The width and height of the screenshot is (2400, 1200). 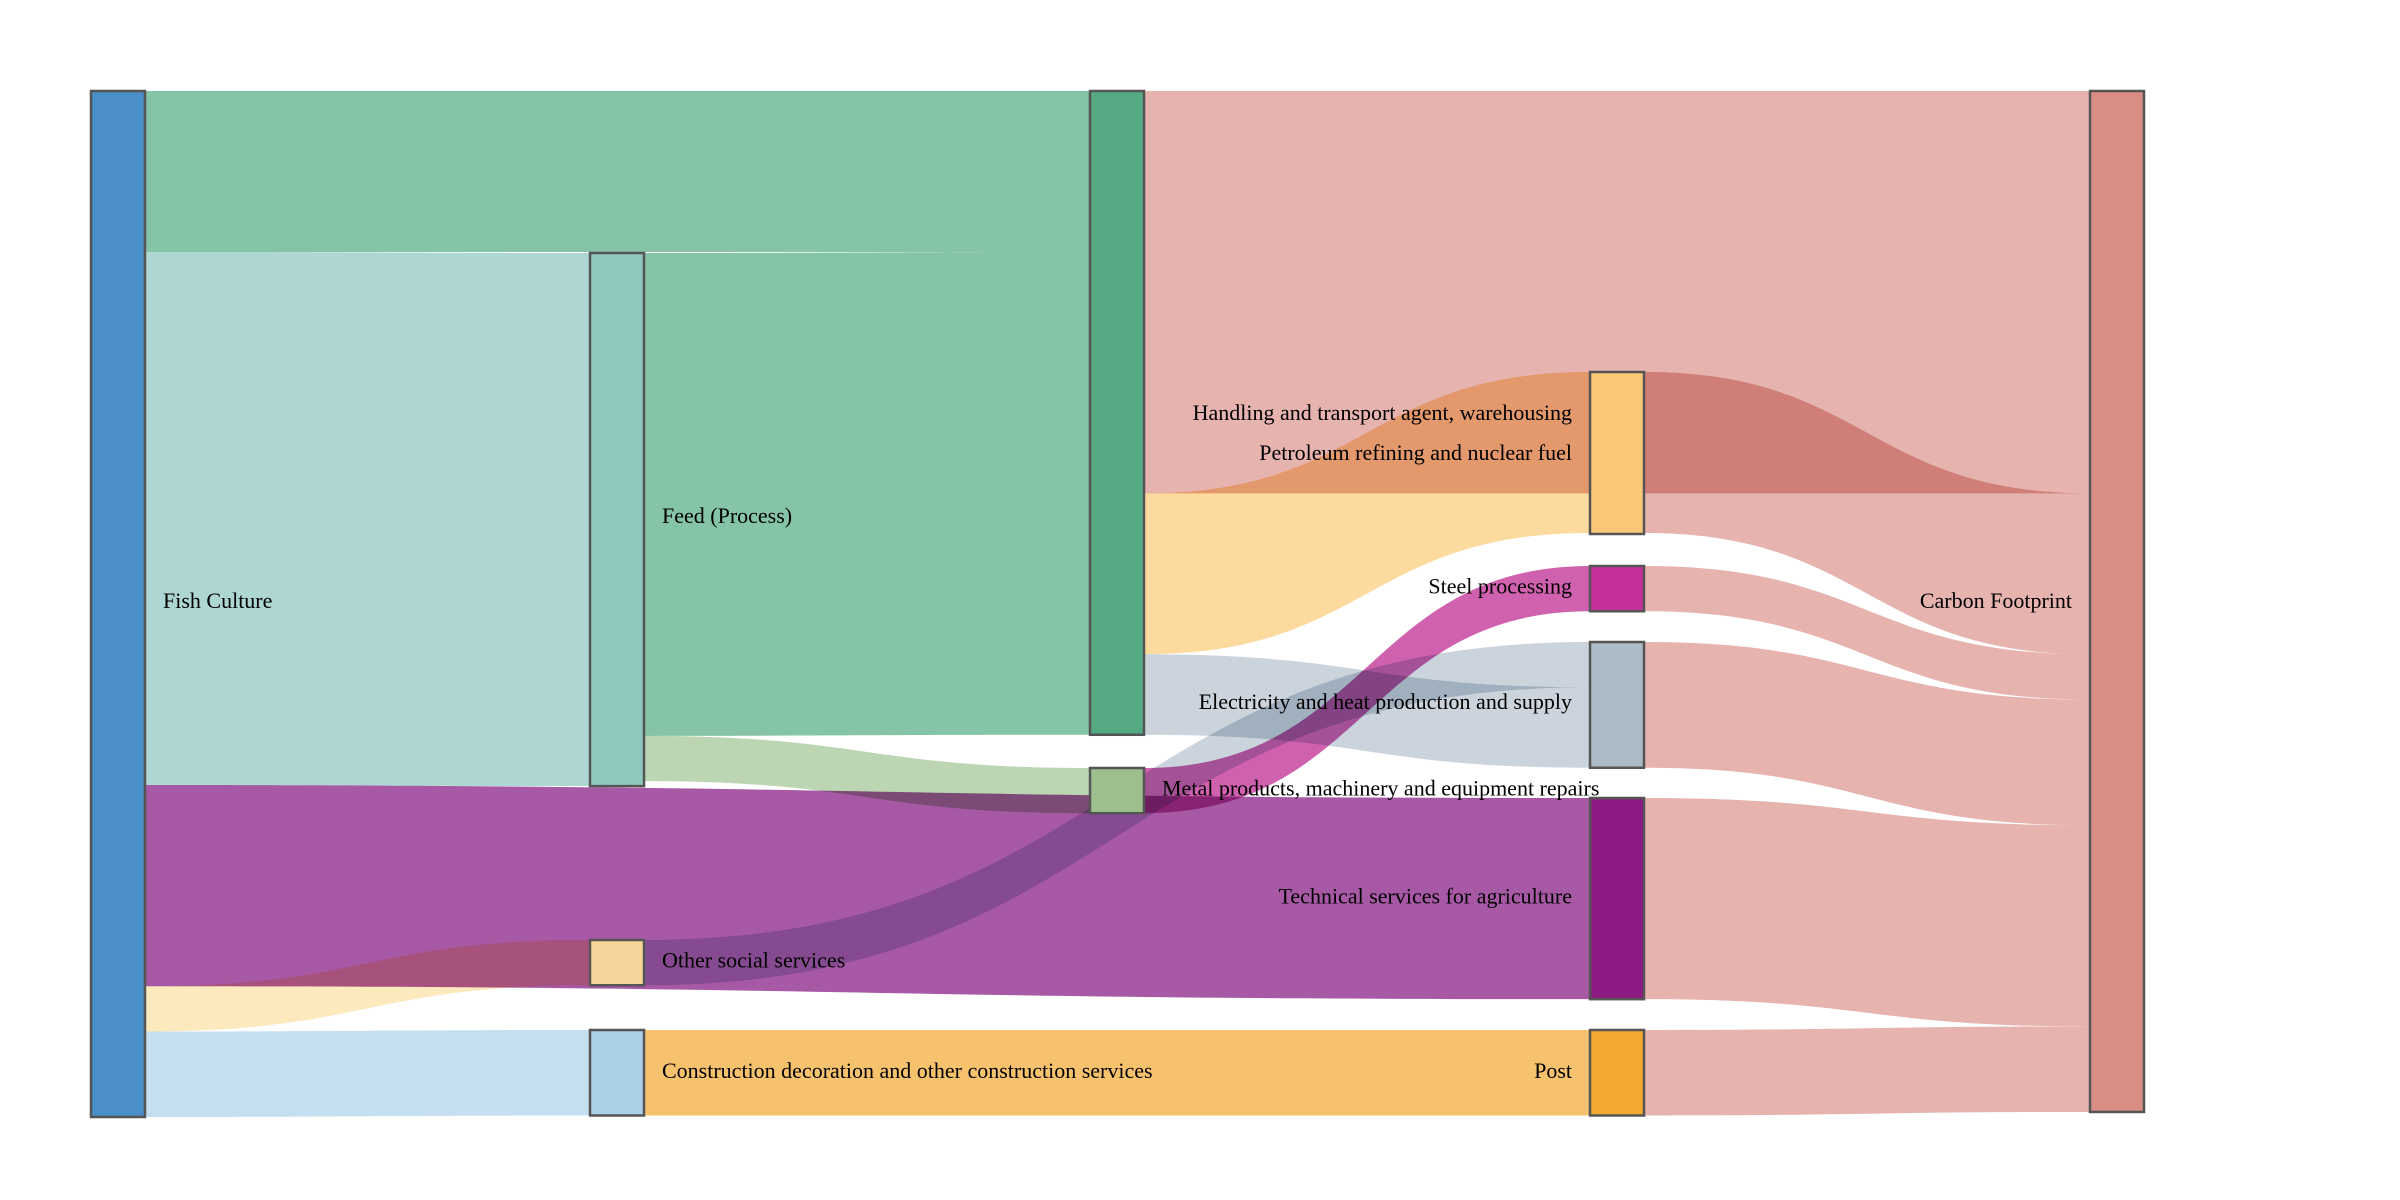 I want to click on link-electricity-heat-to-carbon-footprint, so click(x=1867, y=734).